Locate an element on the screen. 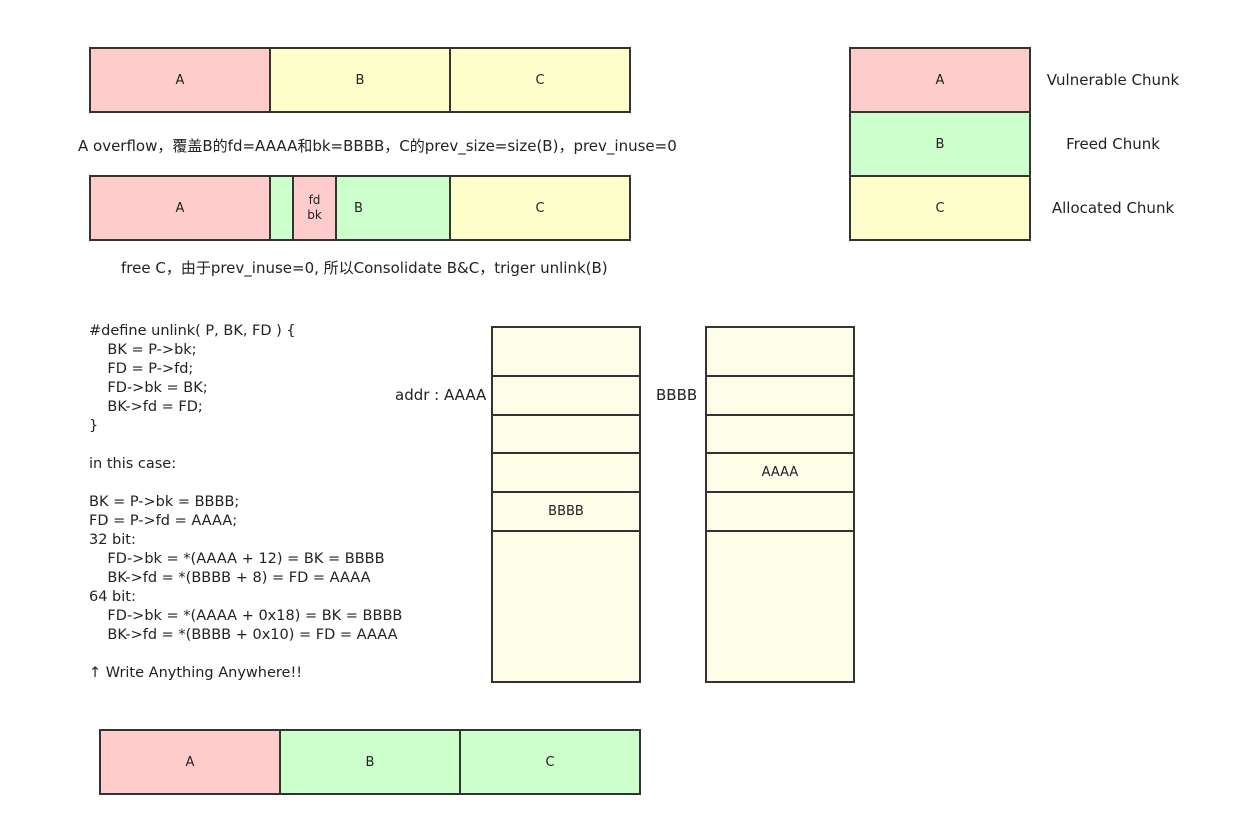  code-line: FD->bk = BK; is located at coordinates (148, 388).